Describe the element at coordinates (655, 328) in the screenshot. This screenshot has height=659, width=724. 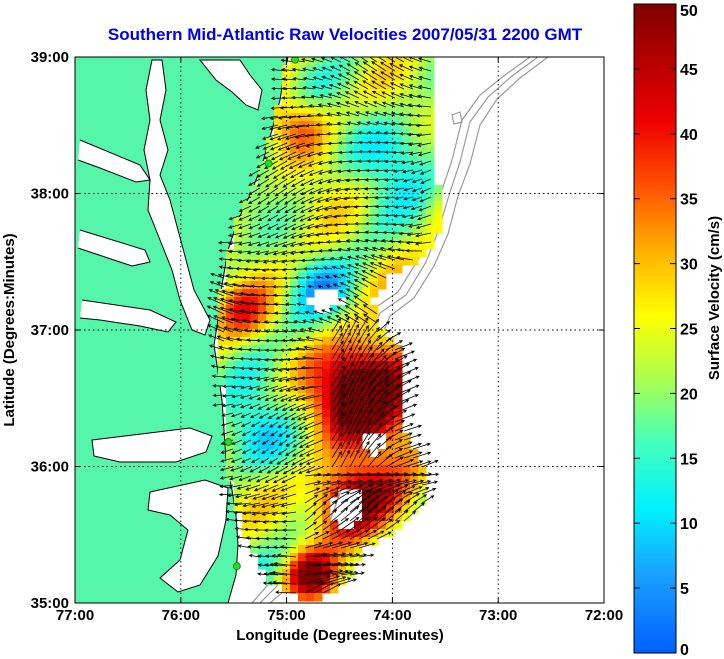
I see `colorbar-gradient` at that location.